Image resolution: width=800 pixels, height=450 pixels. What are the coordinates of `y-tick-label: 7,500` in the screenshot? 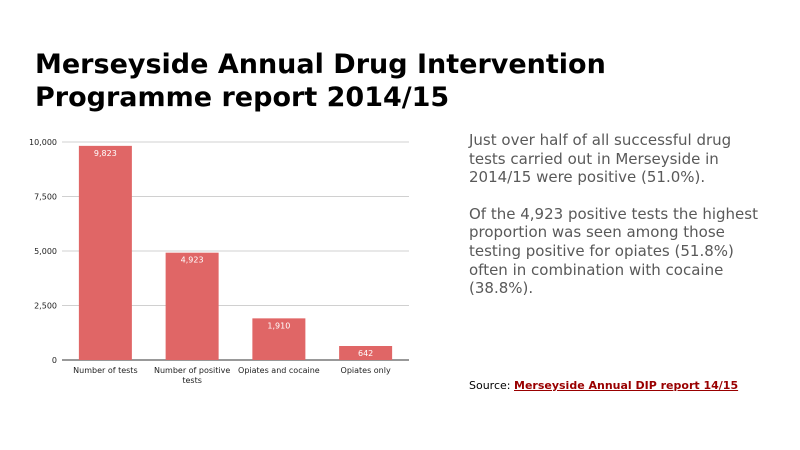 It's located at (45, 197).